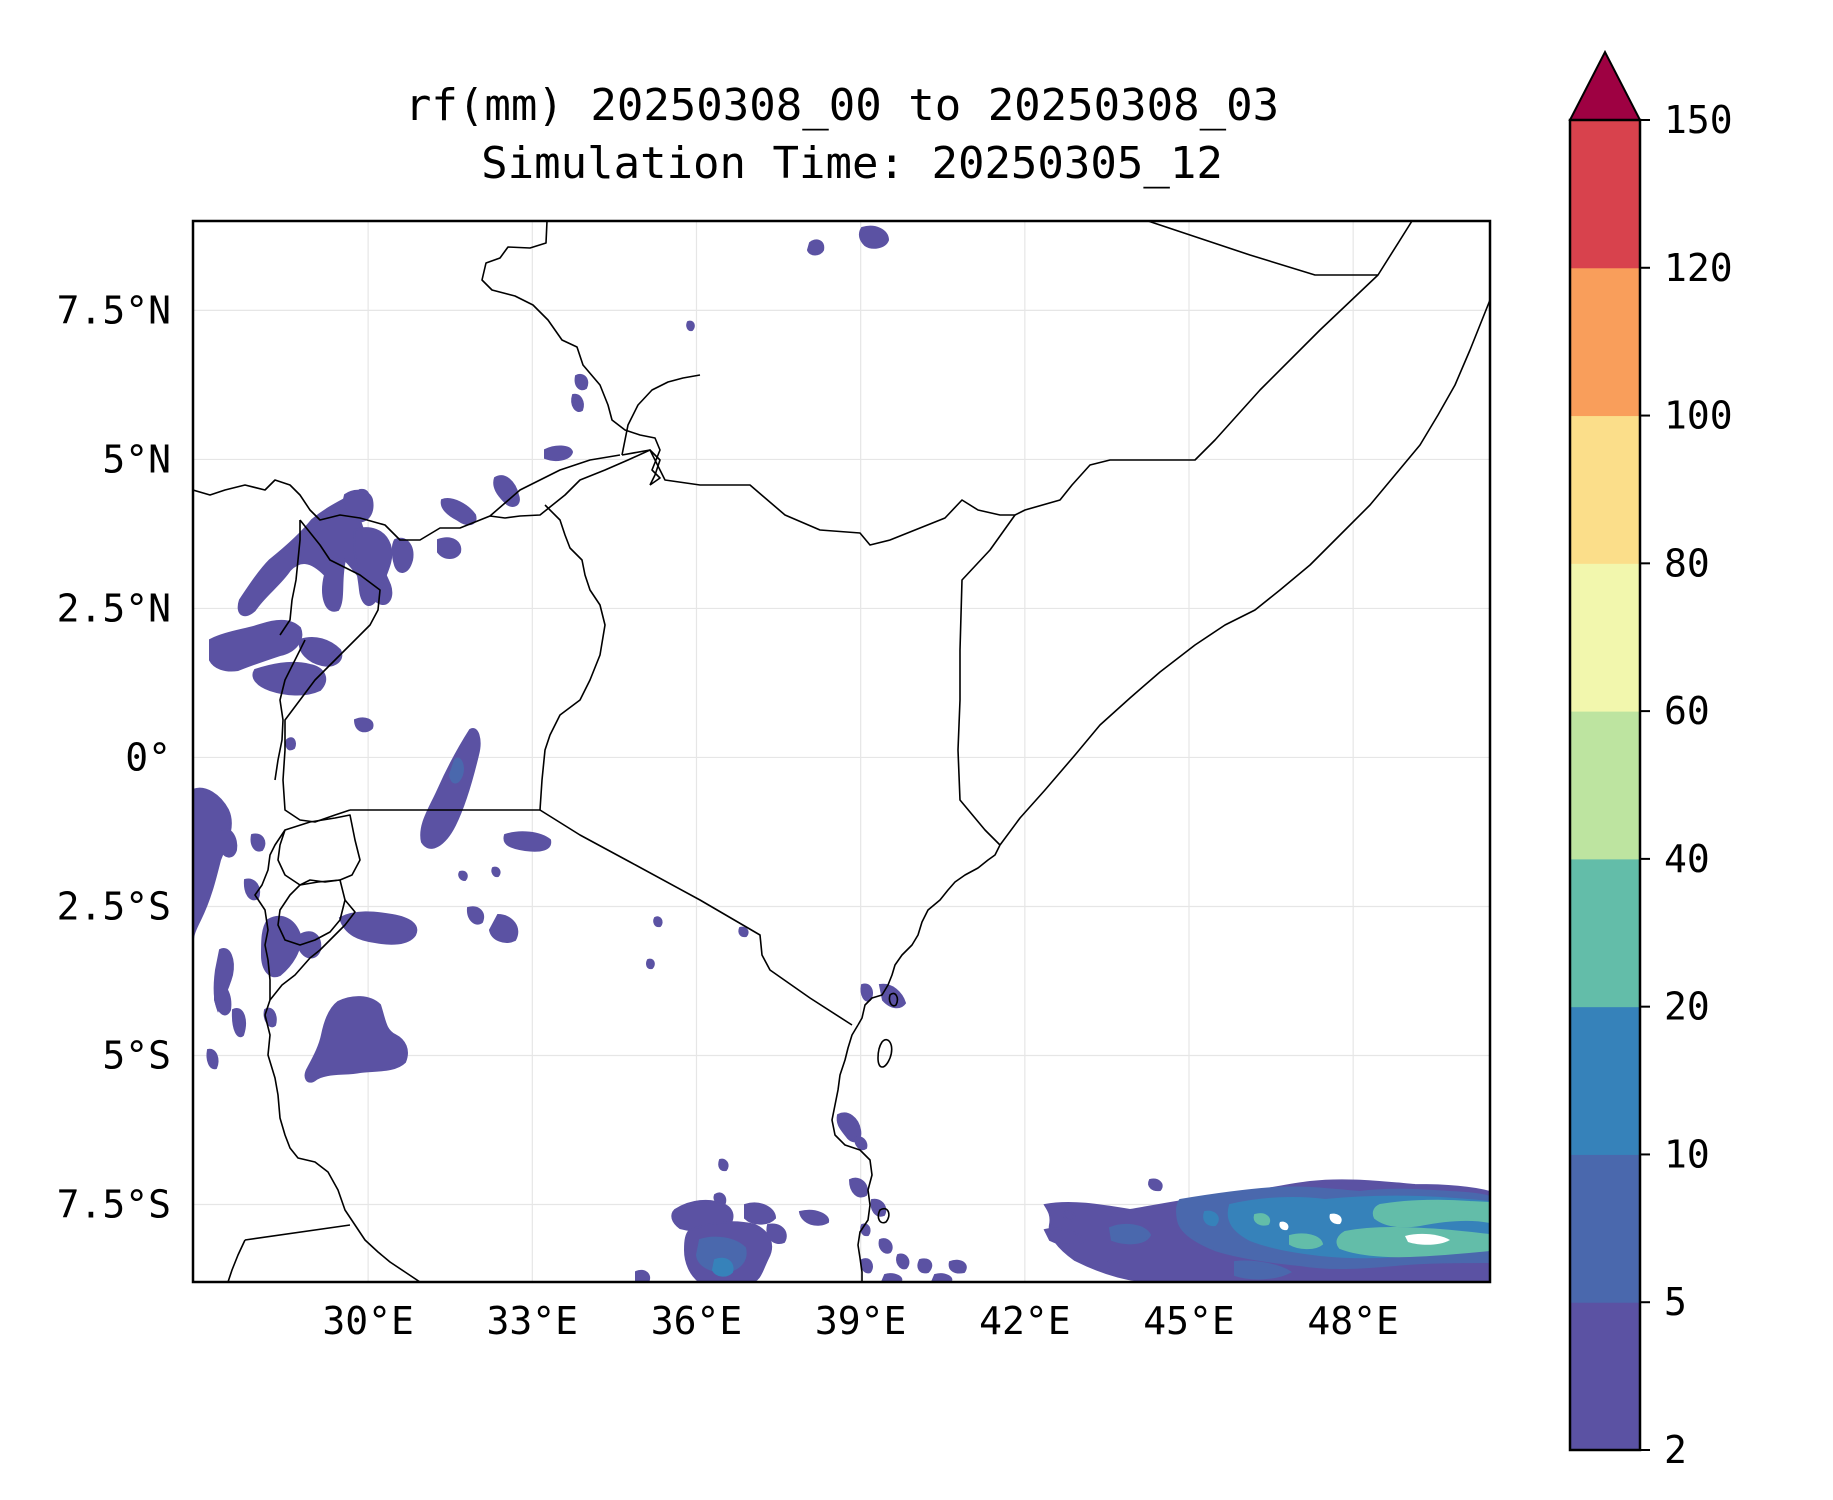 This screenshot has height=1500, width=1833. Describe the element at coordinates (114, 608) in the screenshot. I see `y-tick-label: 2.5°N` at that location.